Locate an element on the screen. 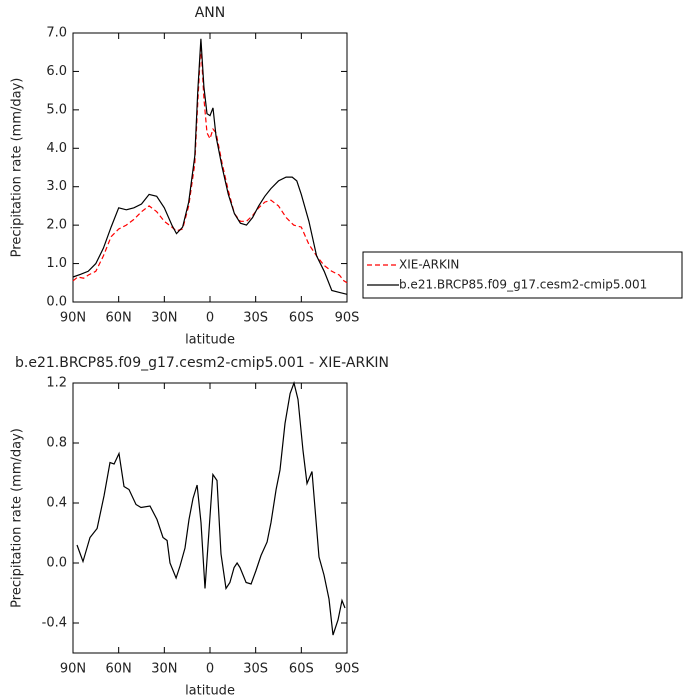  y-tick-label: 0.4 is located at coordinates (56, 503).